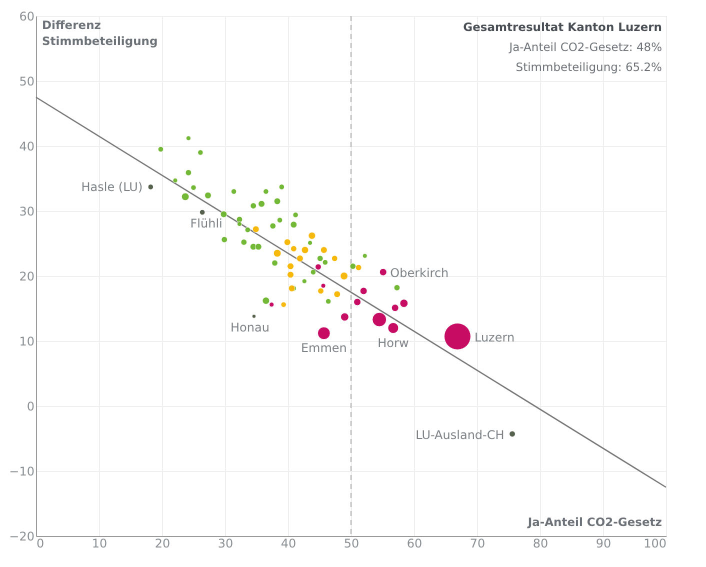 Image resolution: width=706 pixels, height=567 pixels. What do you see at coordinates (419, 273) in the screenshot?
I see `annotation: Oberkirch` at bounding box center [419, 273].